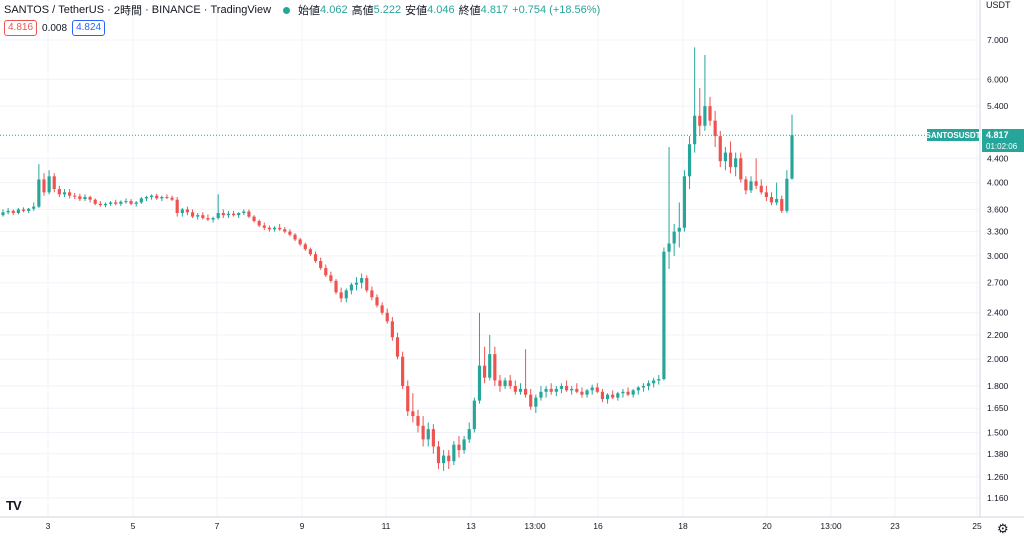 This screenshot has height=537, width=1024. What do you see at coordinates (89, 28) in the screenshot?
I see `ask-price-box: 4.824` at bounding box center [89, 28].